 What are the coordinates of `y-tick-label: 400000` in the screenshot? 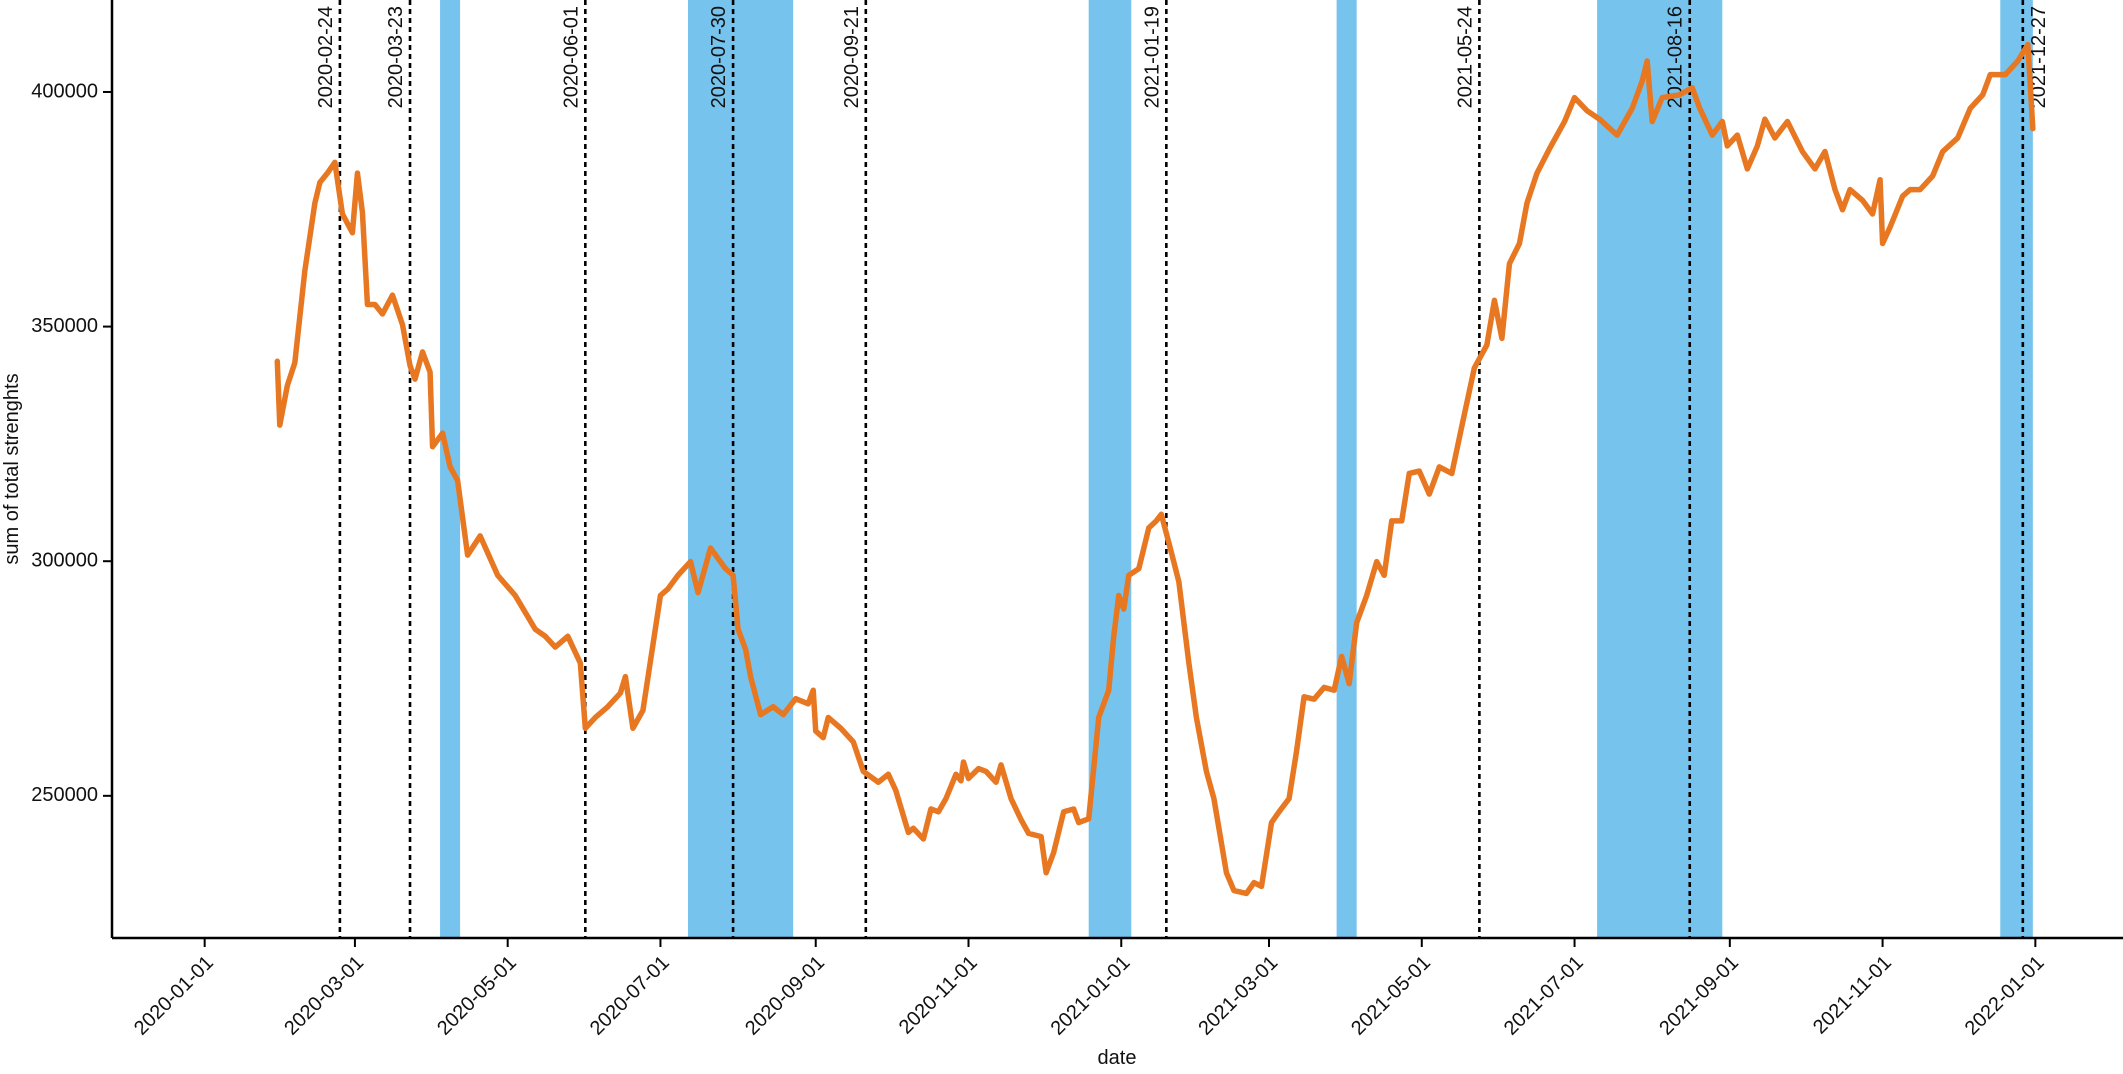 It's located at (64, 91).